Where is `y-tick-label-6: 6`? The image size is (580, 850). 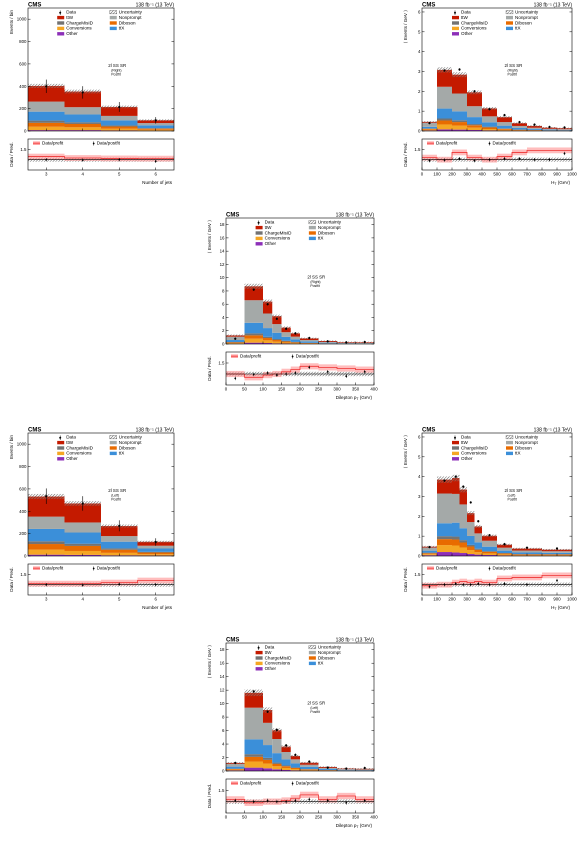
y-tick-label-6: 6 is located at coordinates (419, 436).